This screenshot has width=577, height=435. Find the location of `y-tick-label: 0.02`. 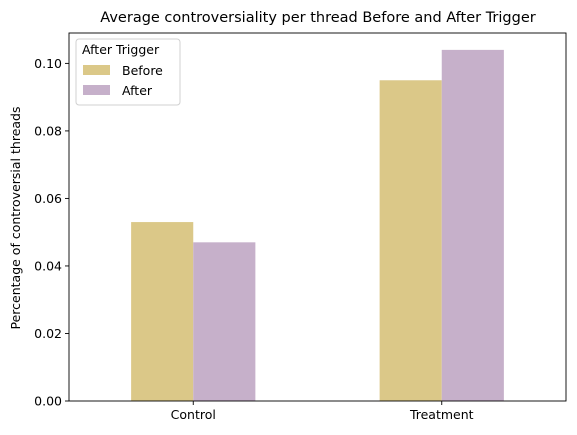

y-tick-label: 0.02 is located at coordinates (48, 333).